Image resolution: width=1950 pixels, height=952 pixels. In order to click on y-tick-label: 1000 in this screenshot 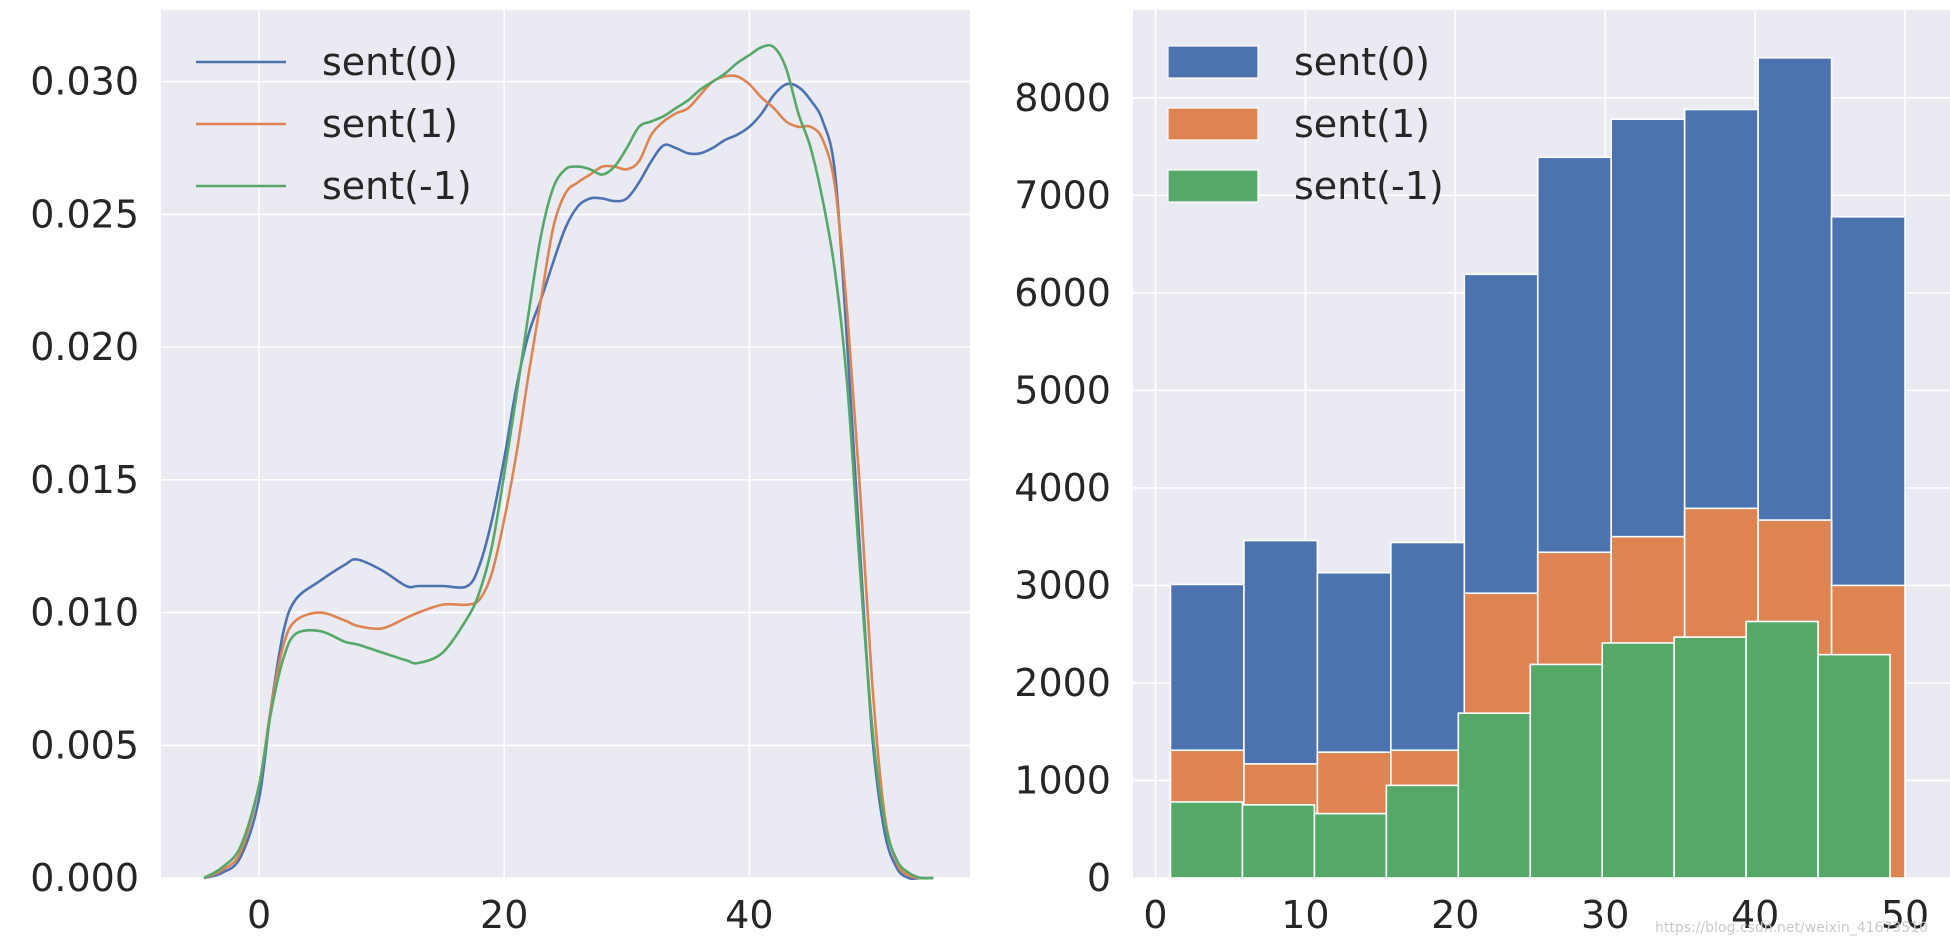, I will do `click(1062, 780)`.